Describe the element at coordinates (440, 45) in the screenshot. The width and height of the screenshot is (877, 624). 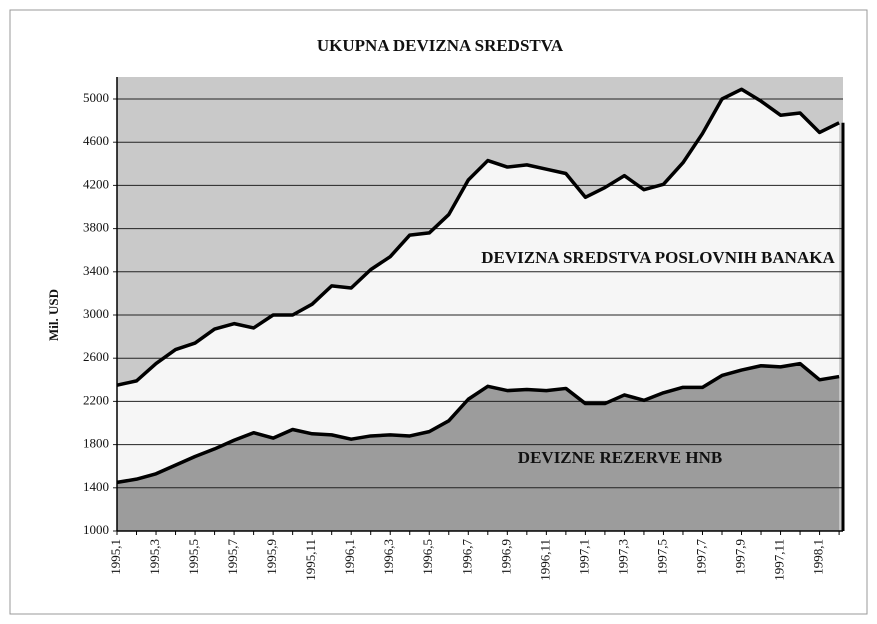
I see `chart-title: UKUPNA DEVIZNA SREDSTVA` at that location.